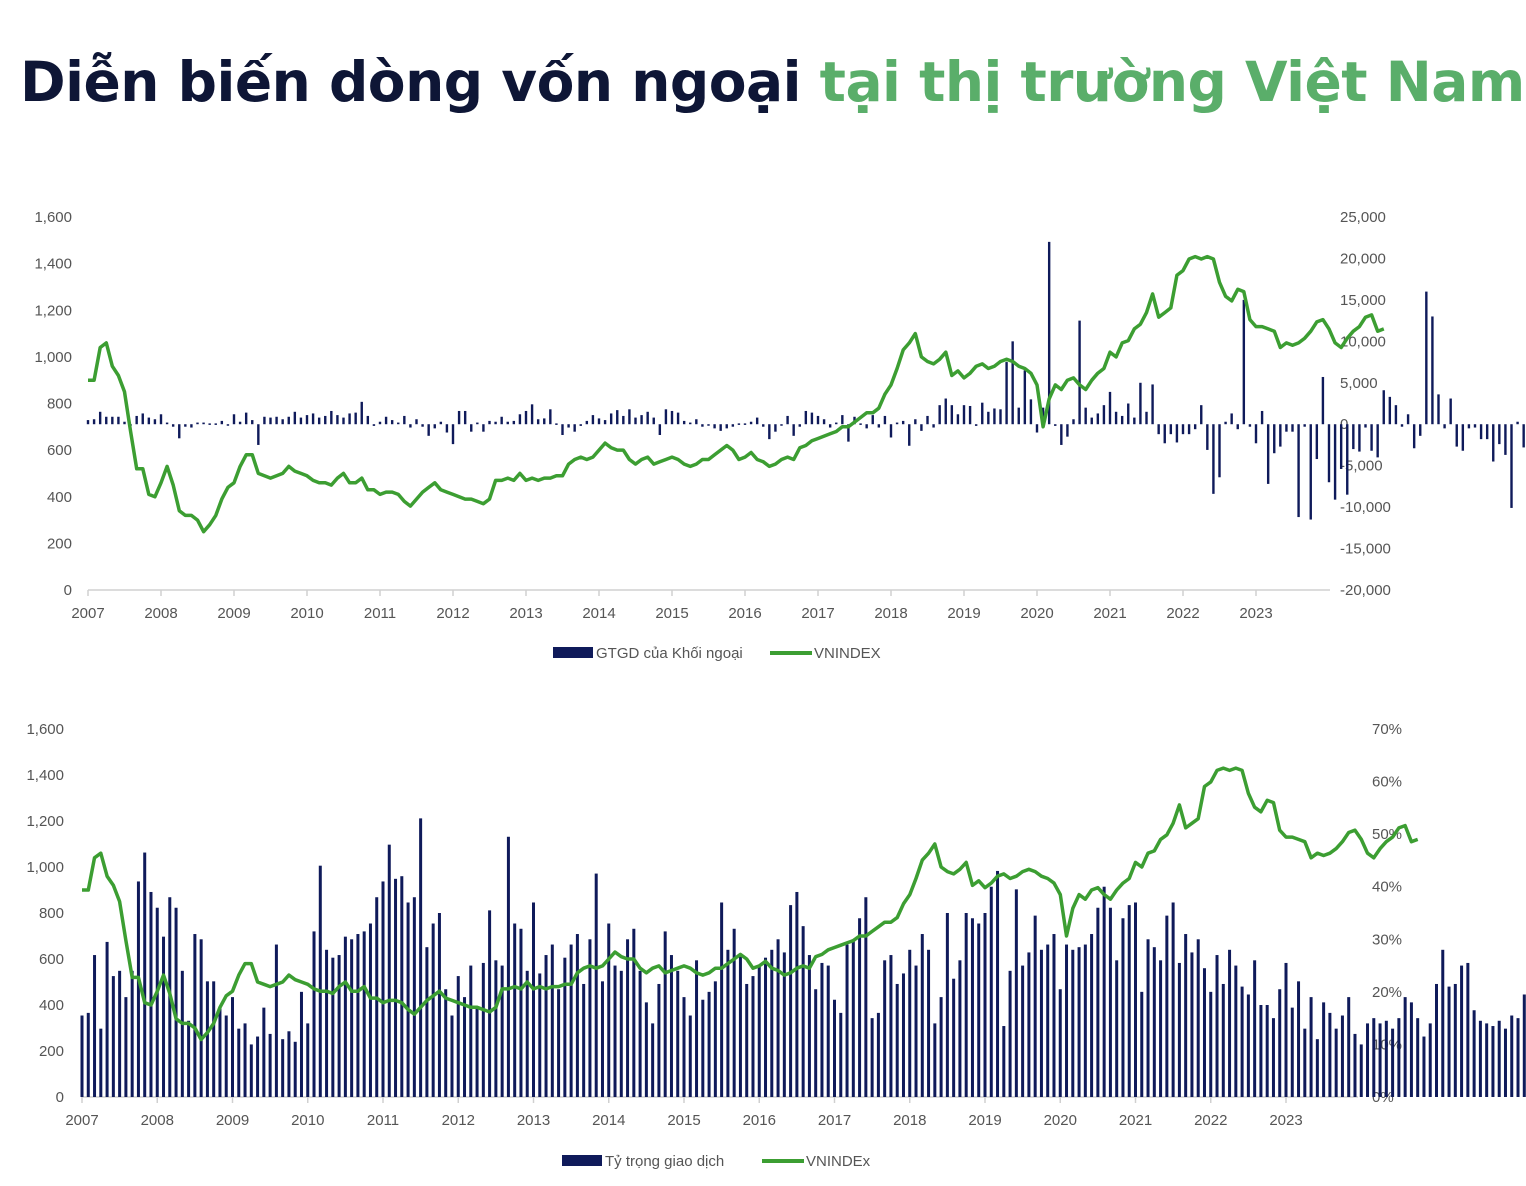 This screenshot has height=1186, width=1526. What do you see at coordinates (411, 82) in the screenshot?
I see `title-part-dark: Diễn biến dòng vốn ngoại` at bounding box center [411, 82].